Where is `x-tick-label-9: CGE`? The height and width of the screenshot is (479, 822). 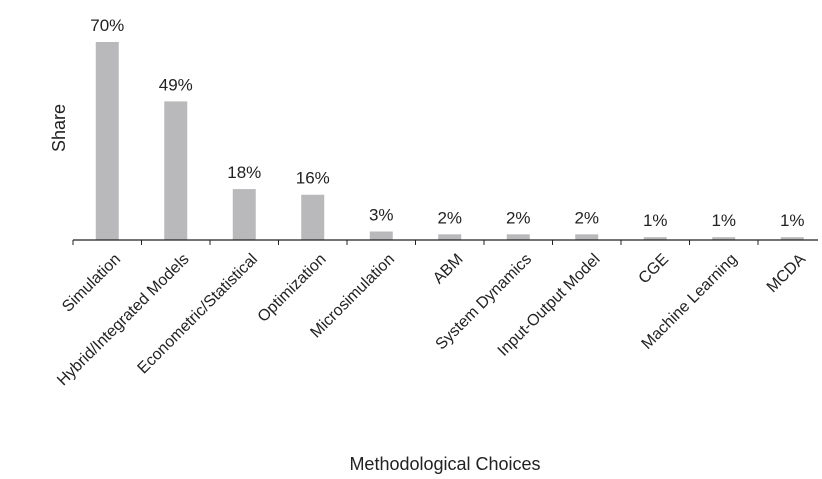
x-tick-label-9: CGE is located at coordinates (654, 269).